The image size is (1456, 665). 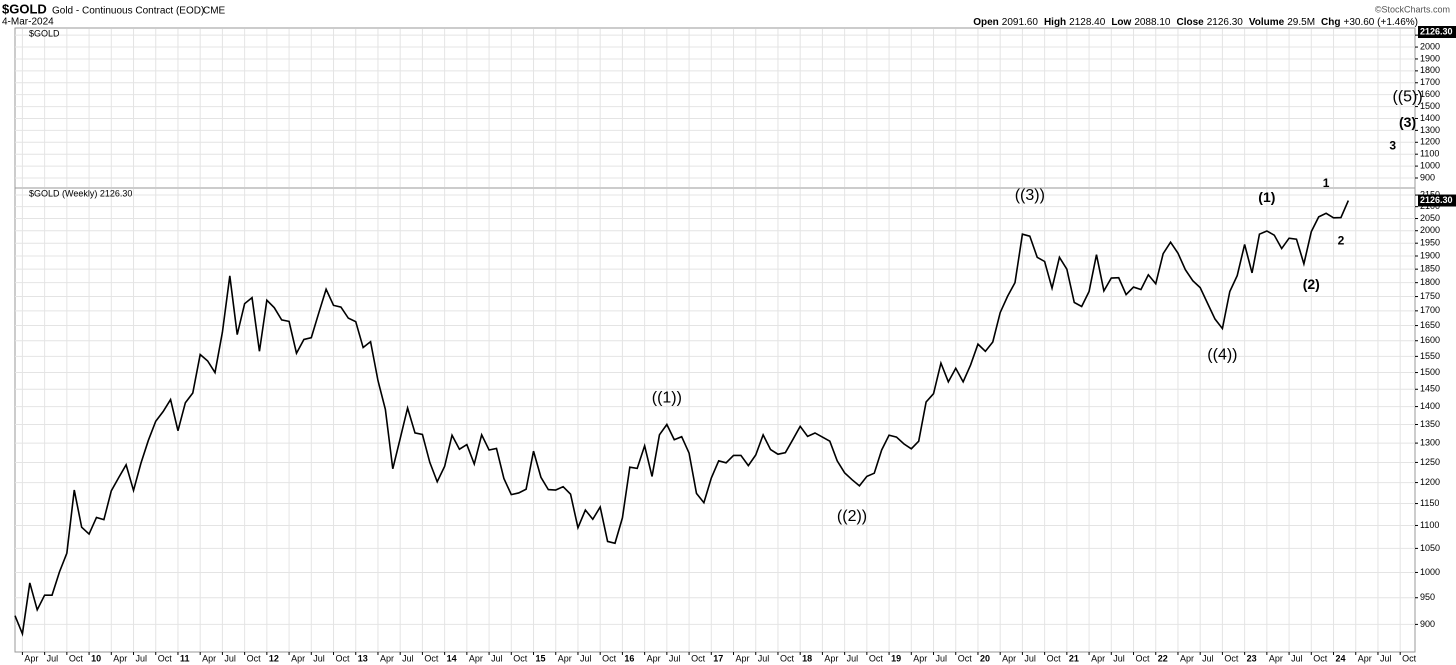 I want to click on x-tick-label: 13, so click(x=363, y=658).